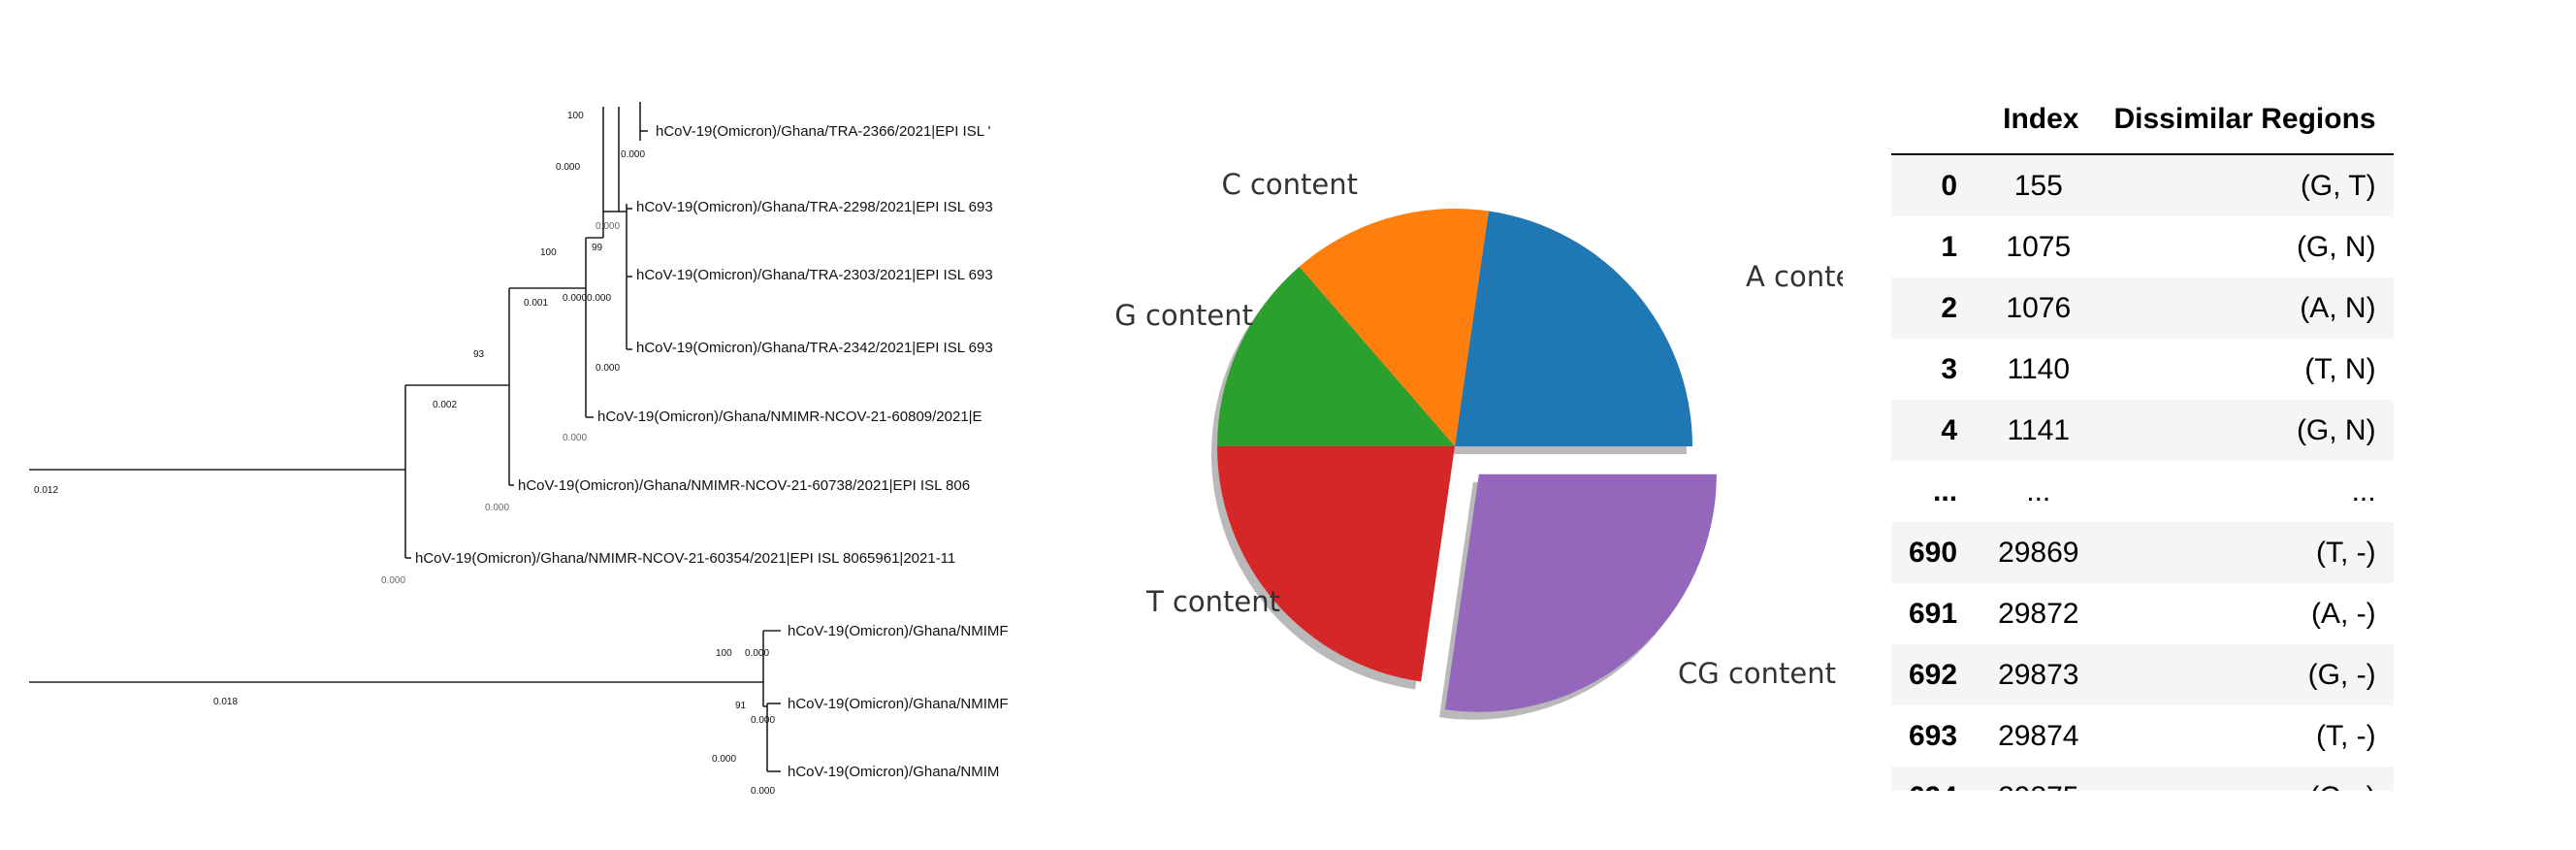 Image resolution: width=2576 pixels, height=850 pixels. Describe the element at coordinates (1183, 315) in the screenshot. I see `pie-label-g-content: G content` at that location.